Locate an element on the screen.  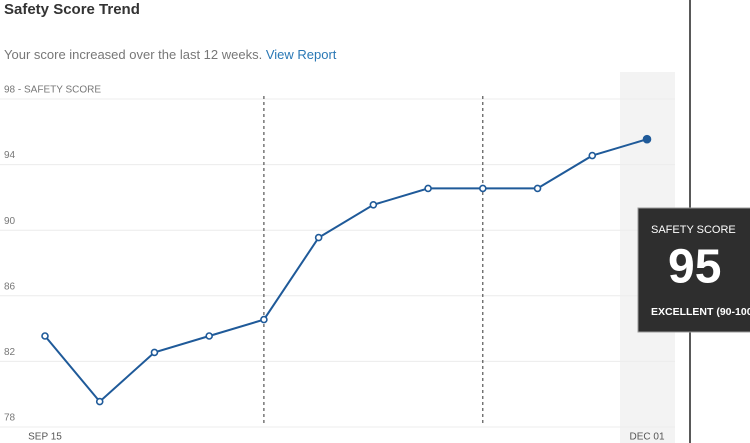
tooltip: SAFETY SCORE 95 EXCELLENT (90-100) is located at coordinates (693, 270).